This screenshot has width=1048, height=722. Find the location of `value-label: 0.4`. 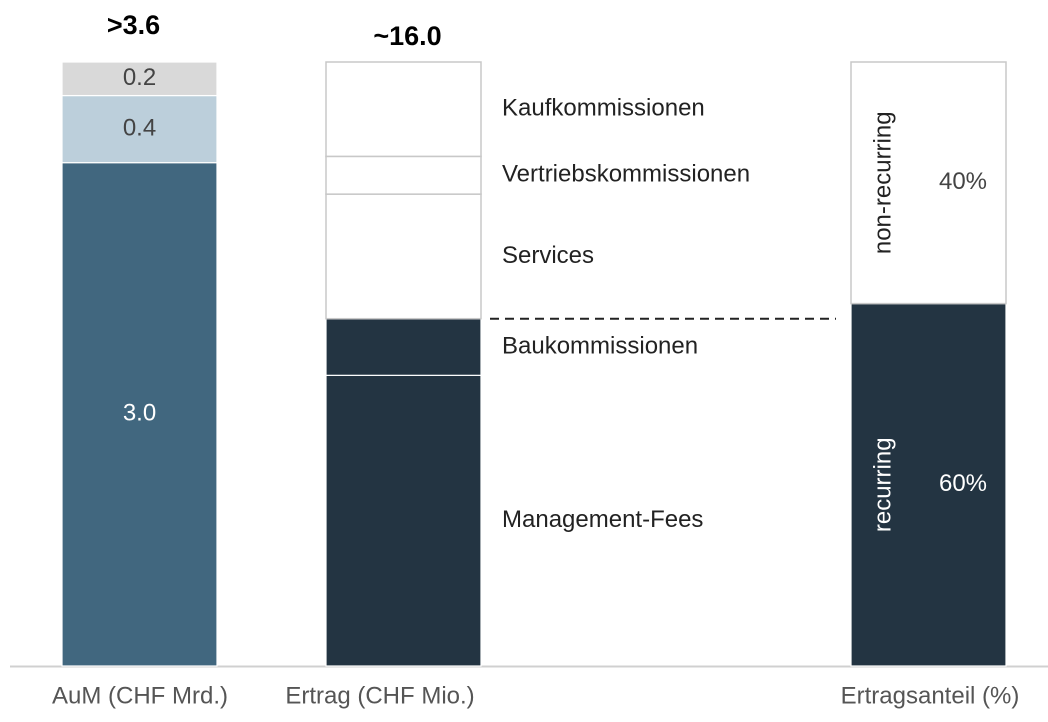

value-label: 0.4 is located at coordinates (139, 127).